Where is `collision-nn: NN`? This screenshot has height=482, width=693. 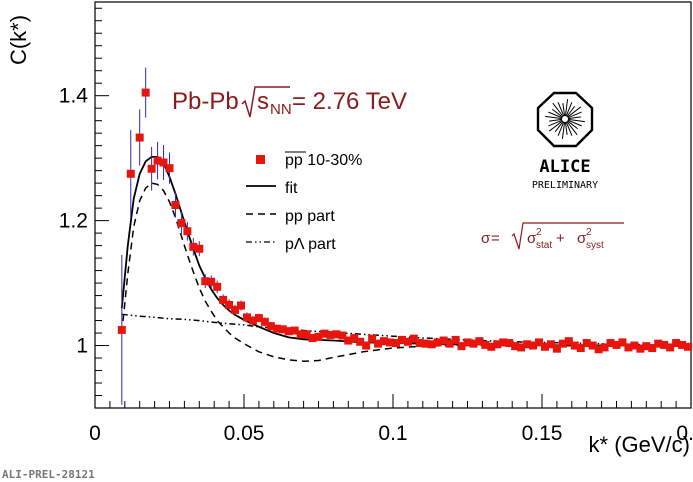
collision-nn: NN is located at coordinates (281, 109).